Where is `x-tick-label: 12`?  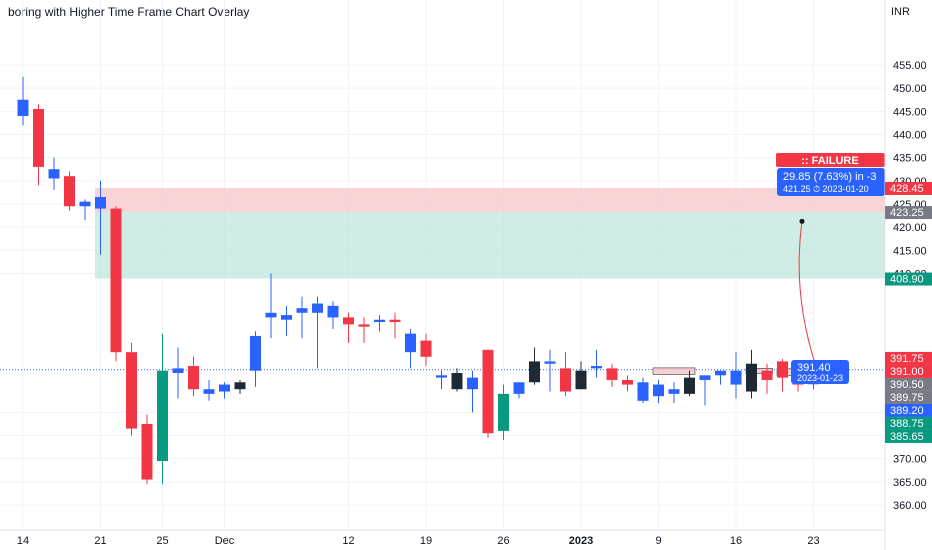
x-tick-label: 12 is located at coordinates (348, 541).